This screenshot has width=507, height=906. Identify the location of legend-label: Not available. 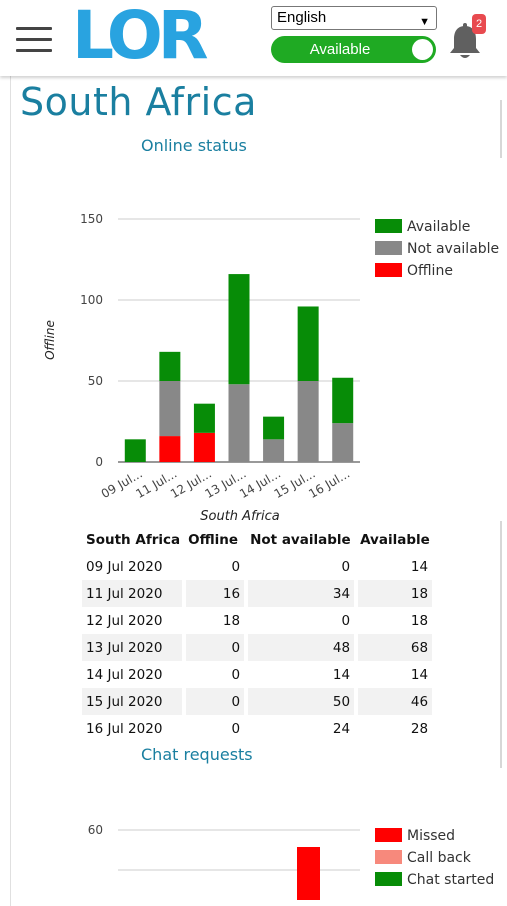
(453, 249).